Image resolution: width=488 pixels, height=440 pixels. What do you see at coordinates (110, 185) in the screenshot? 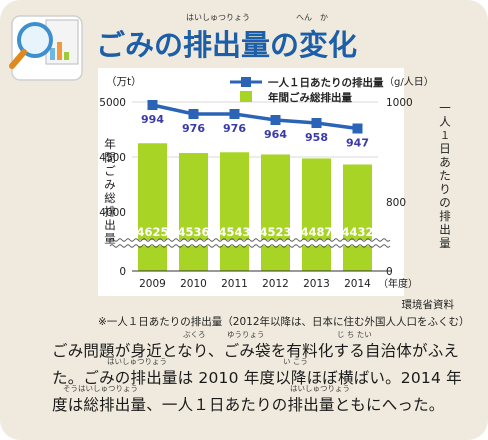
I see `left-axis-label: み` at bounding box center [110, 185].